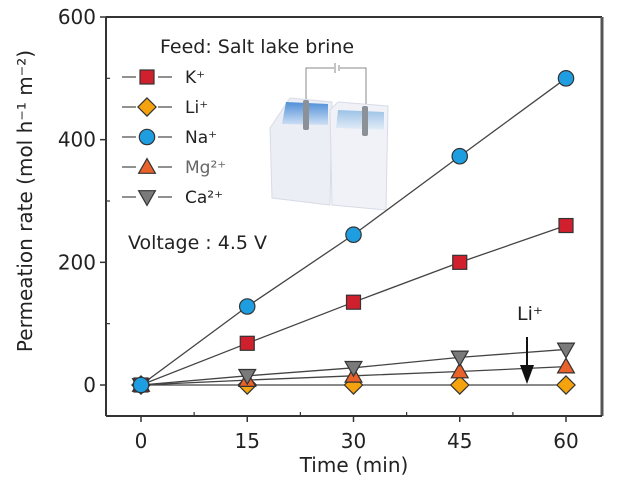  What do you see at coordinates (205, 168) in the screenshot?
I see `legend-label: Mg²⁺` at bounding box center [205, 168].